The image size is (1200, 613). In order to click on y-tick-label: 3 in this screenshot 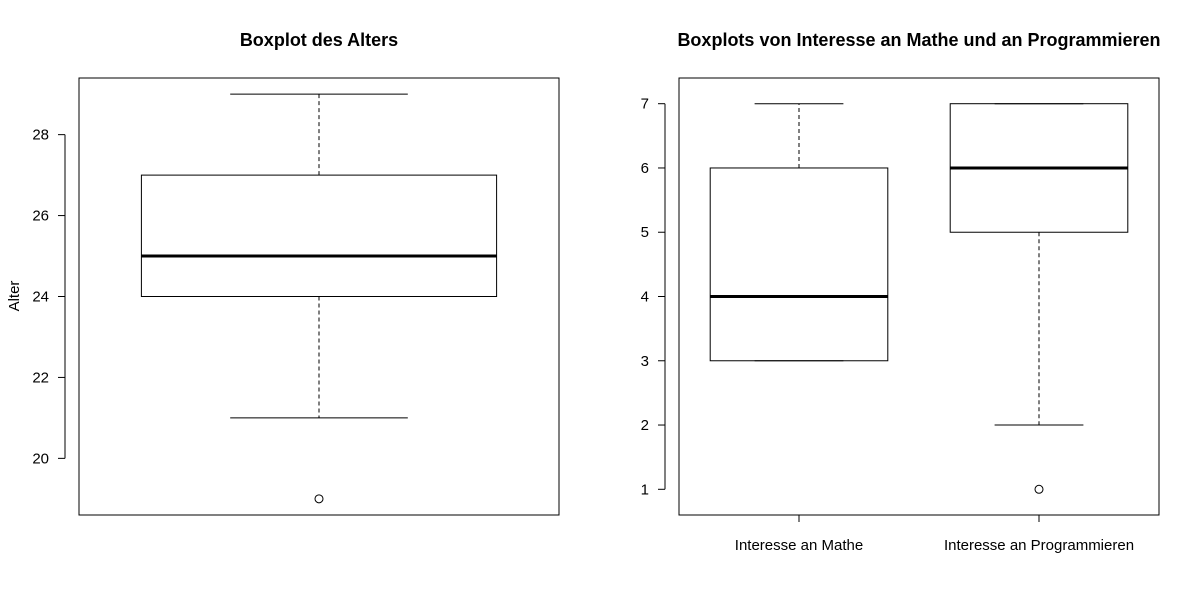, I will do `click(645, 361)`.